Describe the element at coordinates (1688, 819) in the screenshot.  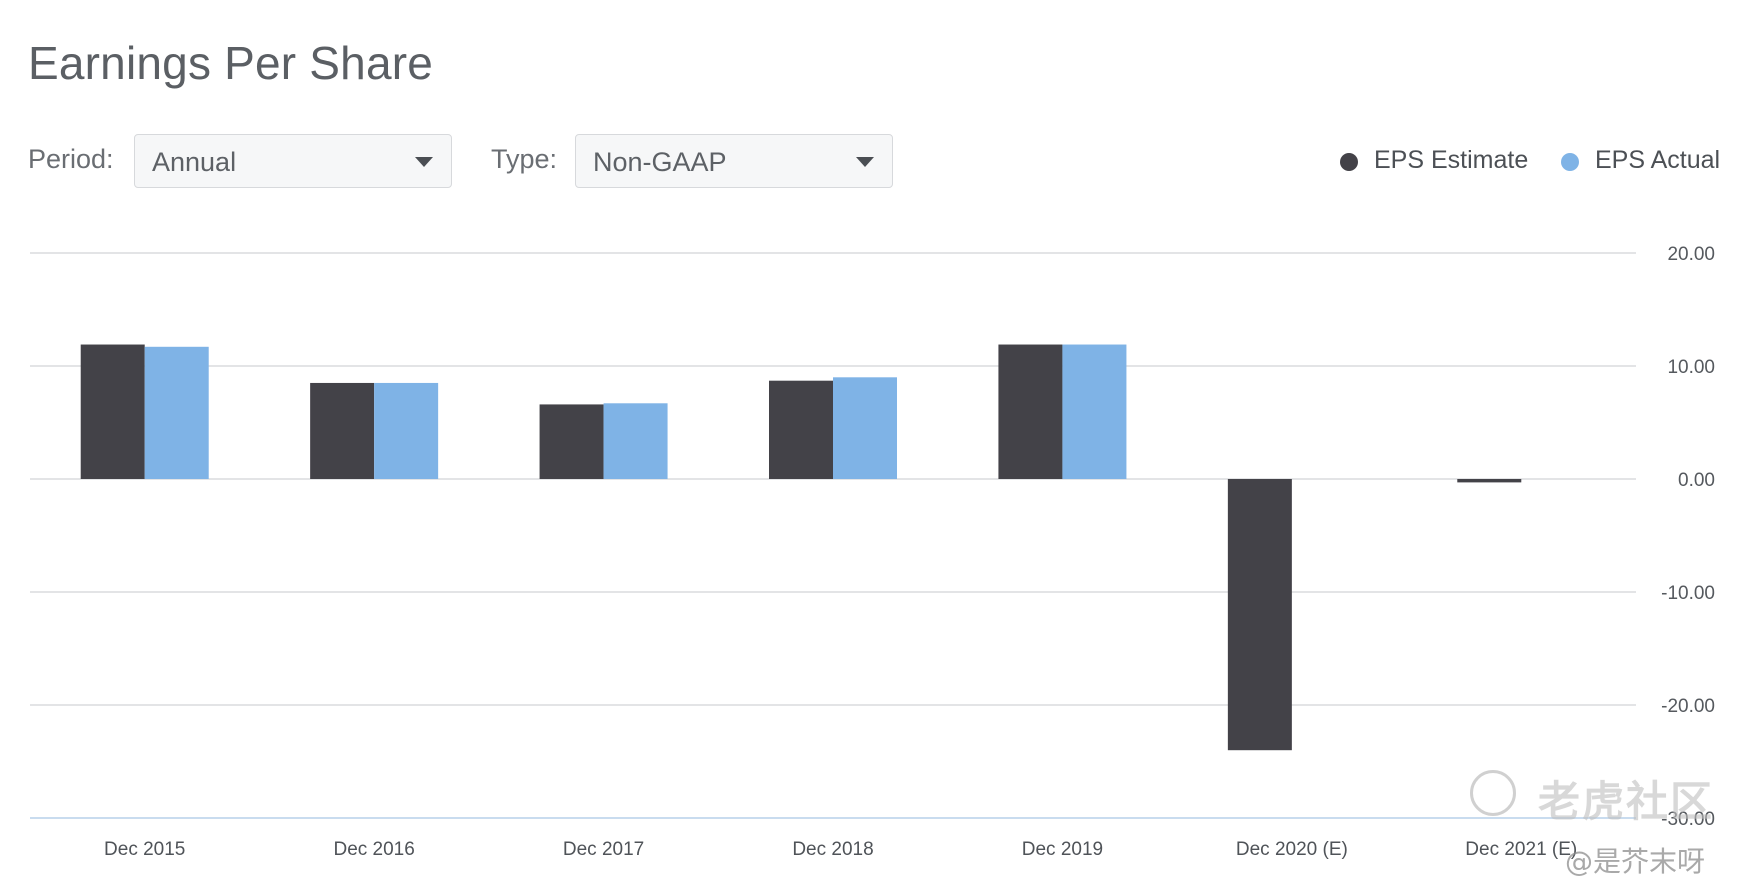
I see `y-tick-label: -30.00` at that location.